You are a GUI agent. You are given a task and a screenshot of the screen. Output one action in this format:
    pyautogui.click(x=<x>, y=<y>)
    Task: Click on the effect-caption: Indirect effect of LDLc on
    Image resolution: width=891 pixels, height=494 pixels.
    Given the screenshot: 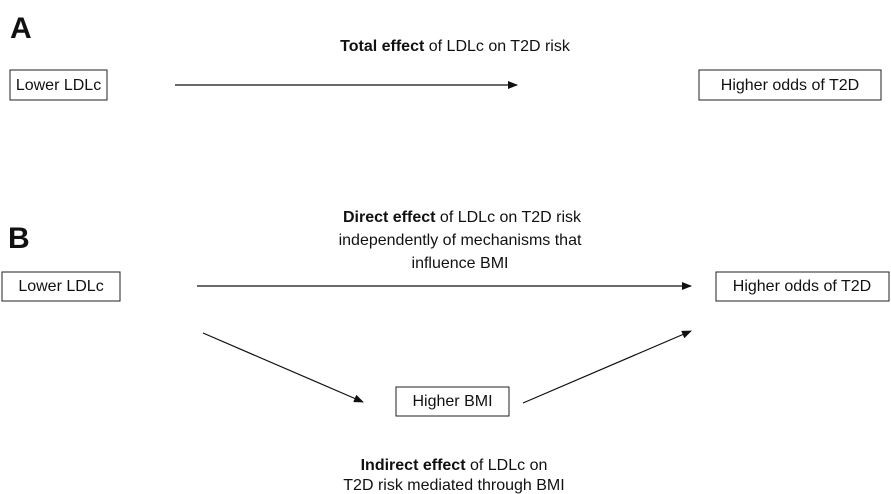 What is the action you would take?
    pyautogui.click(x=454, y=465)
    